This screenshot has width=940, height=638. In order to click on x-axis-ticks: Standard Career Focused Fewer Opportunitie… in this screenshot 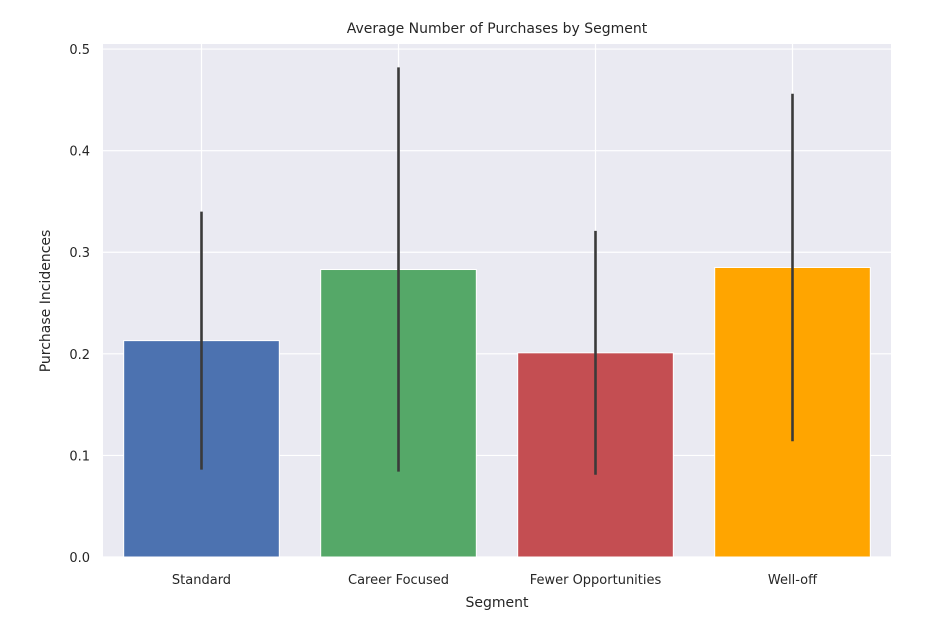, I will do `click(495, 580)`.